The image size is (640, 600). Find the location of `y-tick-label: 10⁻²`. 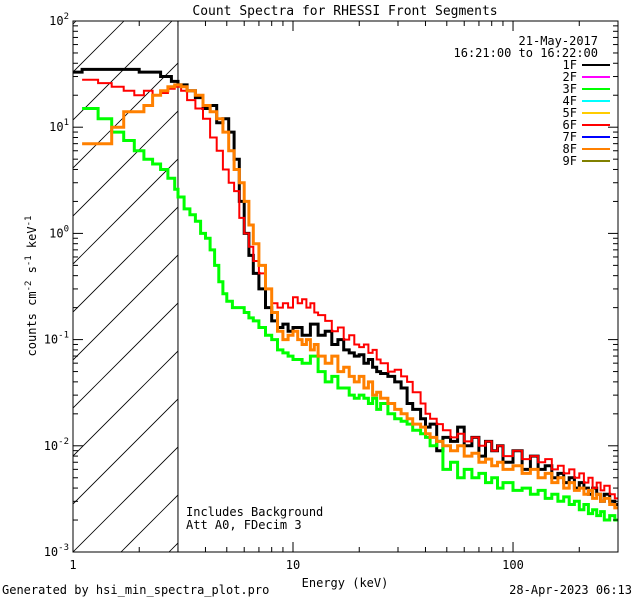

y-tick-label: 10⁻² is located at coordinates (56, 445).